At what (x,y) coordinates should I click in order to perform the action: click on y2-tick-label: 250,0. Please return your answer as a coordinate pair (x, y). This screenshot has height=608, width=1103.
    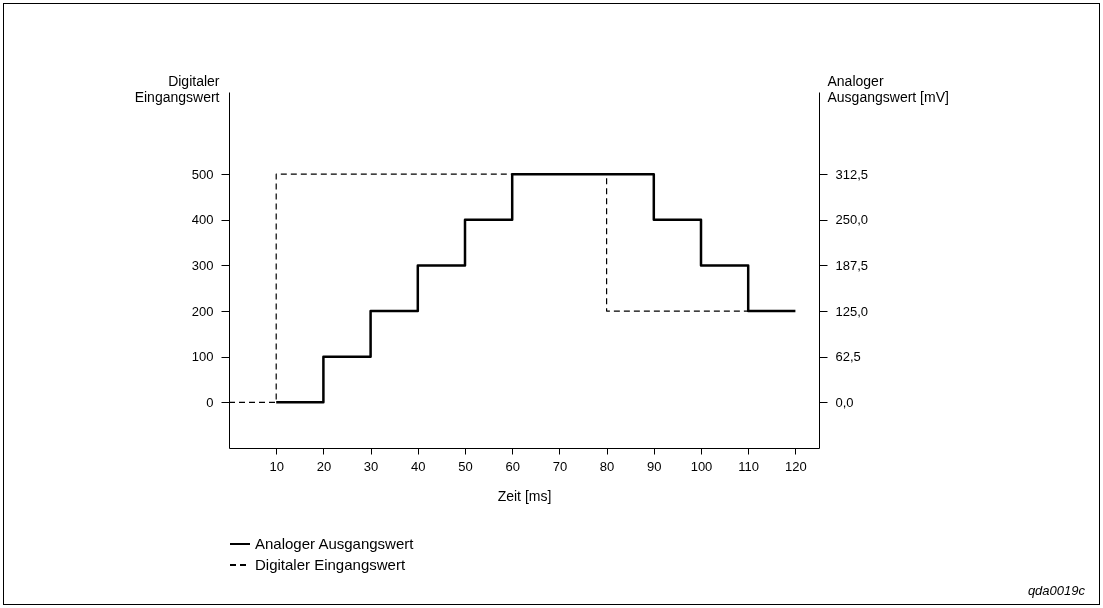
    Looking at the image, I should click on (852, 220).